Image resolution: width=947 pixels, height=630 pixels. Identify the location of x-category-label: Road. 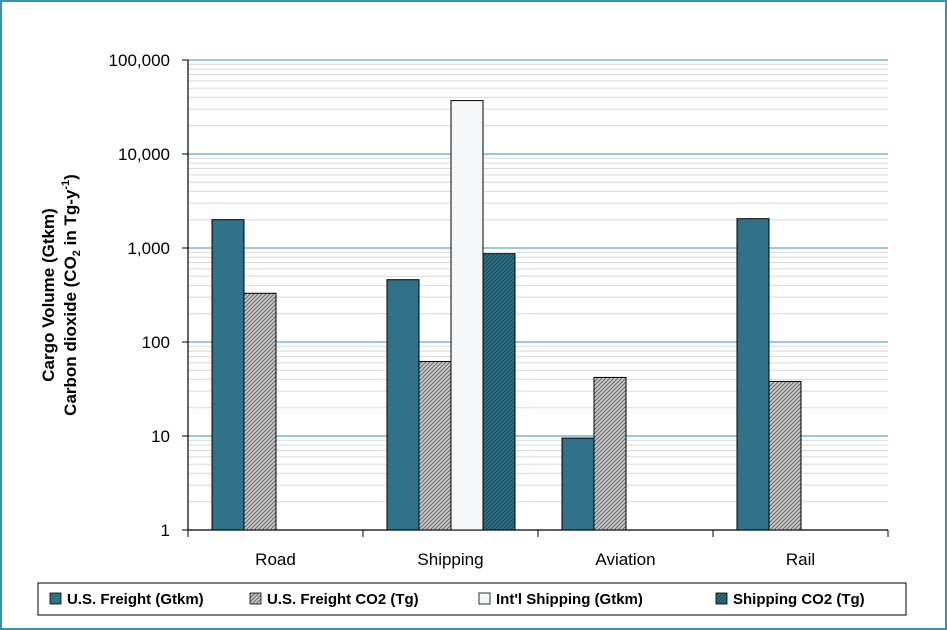
(275, 559).